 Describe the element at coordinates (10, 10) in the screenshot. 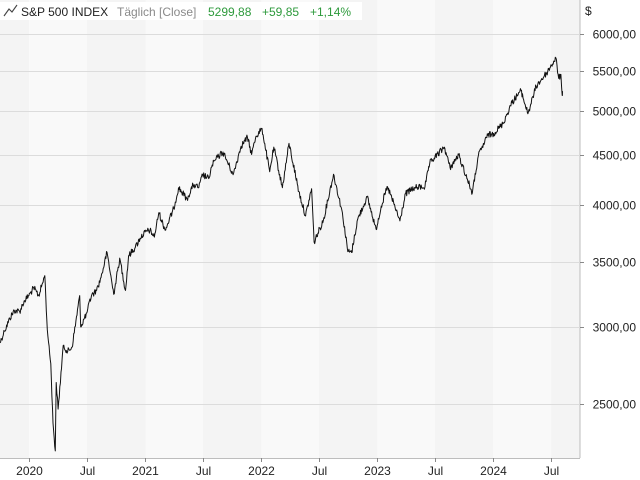

I see `series-icon` at that location.